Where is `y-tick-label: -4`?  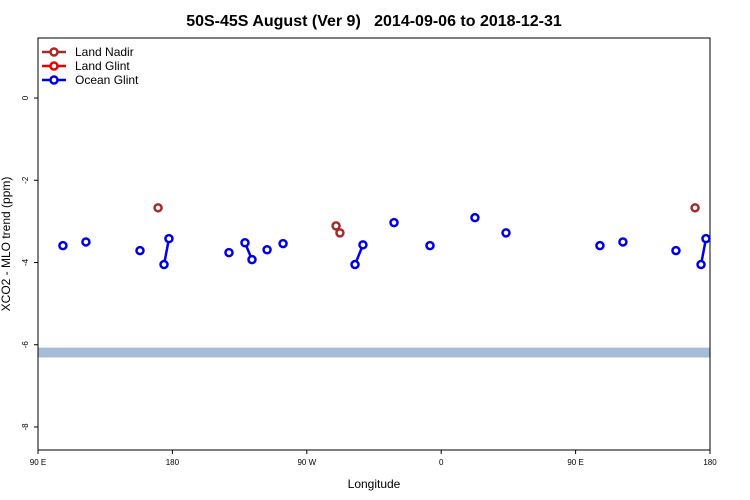
y-tick-label: -4 is located at coordinates (25, 262).